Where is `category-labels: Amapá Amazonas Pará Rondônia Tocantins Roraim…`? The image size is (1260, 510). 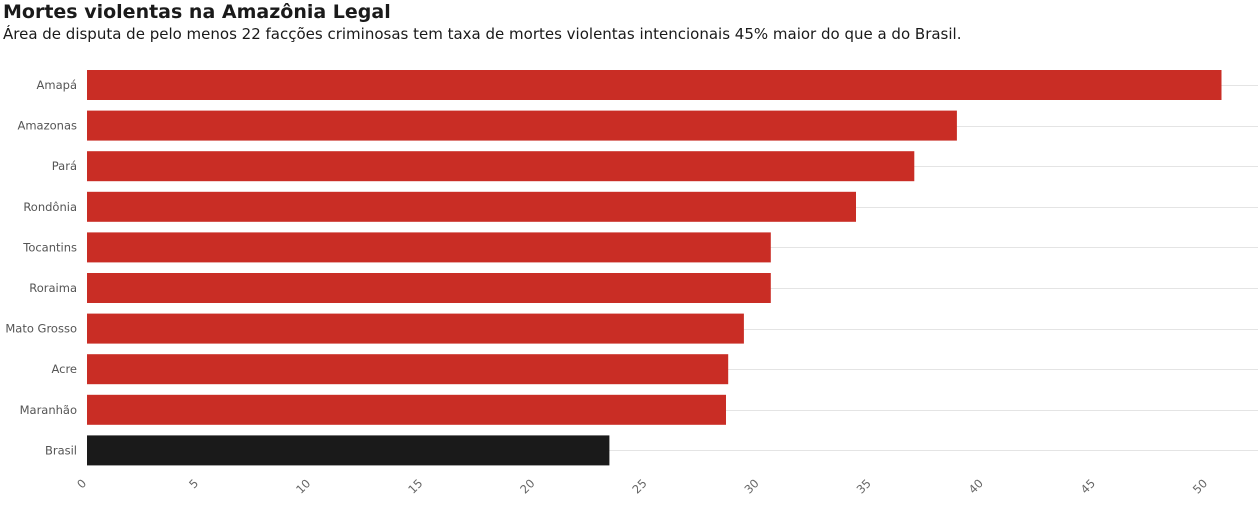 category-labels: Amapá Amazonas Pará Rondônia Tocantins Roraim… is located at coordinates (41, 267).